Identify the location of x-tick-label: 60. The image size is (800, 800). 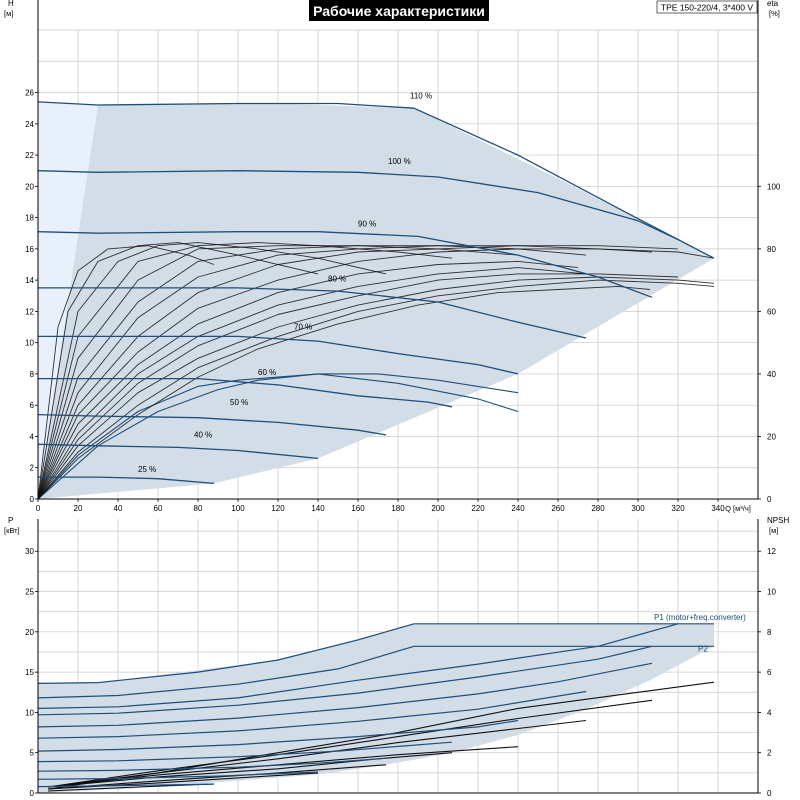
(158, 508).